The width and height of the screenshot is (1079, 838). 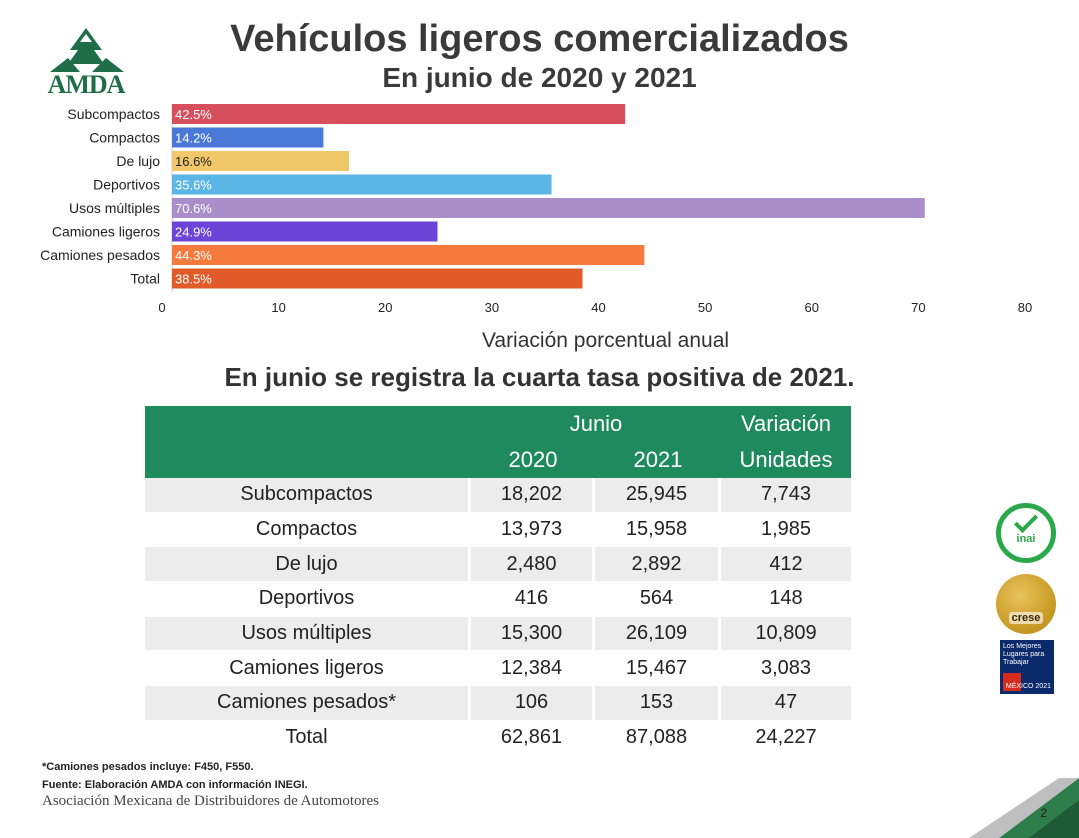 What do you see at coordinates (658, 530) in the screenshot?
I see `cell-2021: 15,958` at bounding box center [658, 530].